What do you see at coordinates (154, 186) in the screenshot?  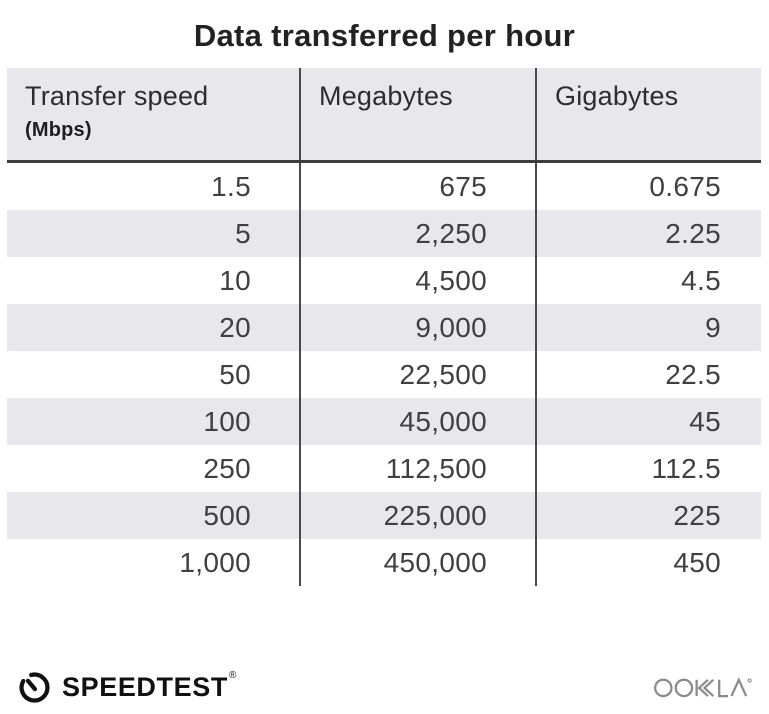 I see `table-cell: 1.5` at bounding box center [154, 186].